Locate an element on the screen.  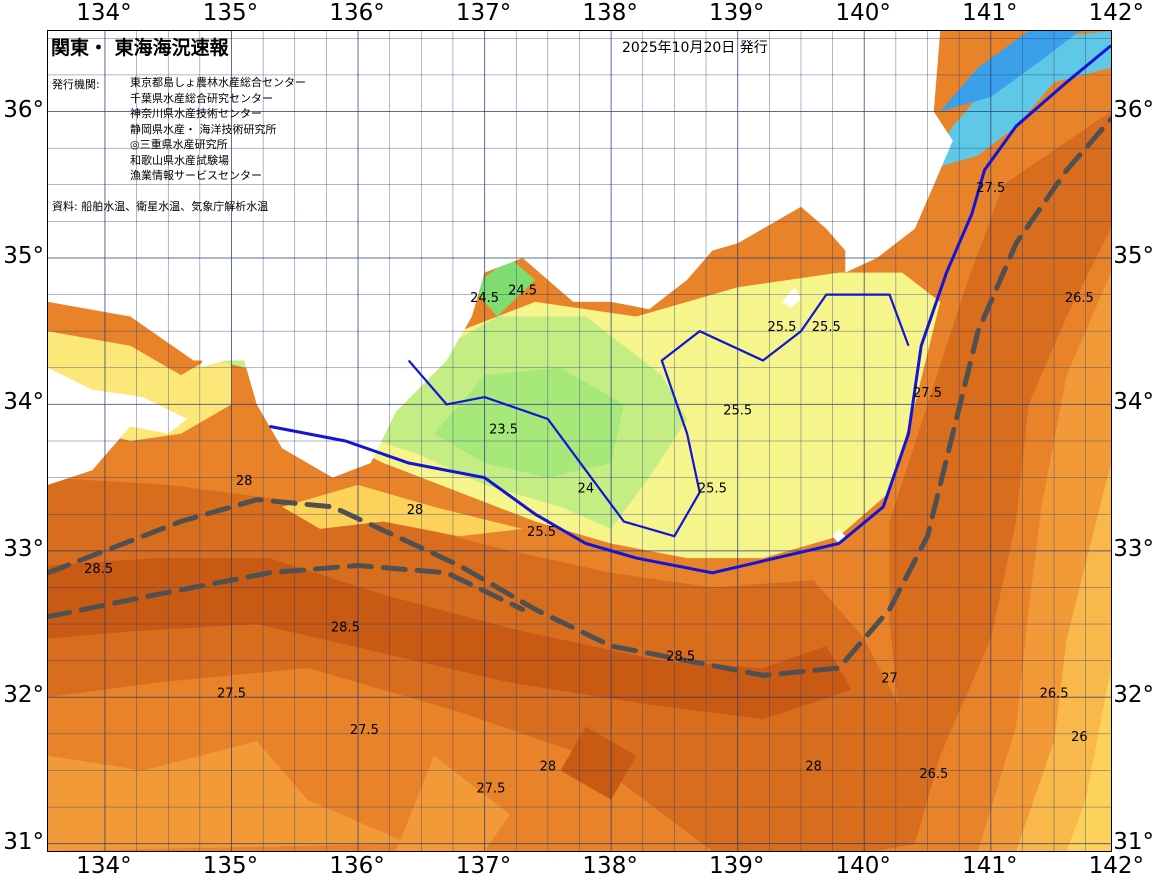
lon-tick-top: 134° is located at coordinates (104, 13).